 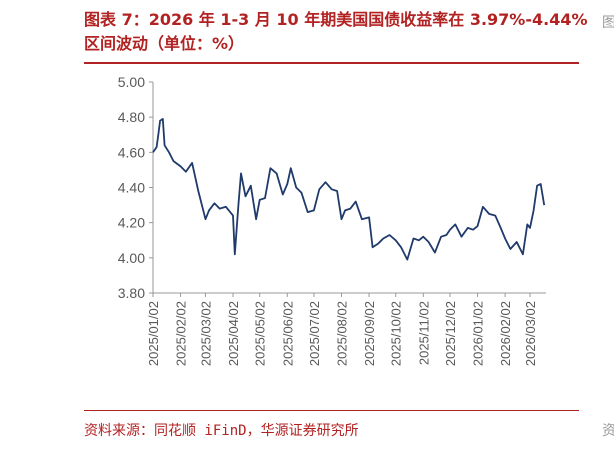 What do you see at coordinates (608, 23) in the screenshot?
I see `next-figure-edge: 图` at bounding box center [608, 23].